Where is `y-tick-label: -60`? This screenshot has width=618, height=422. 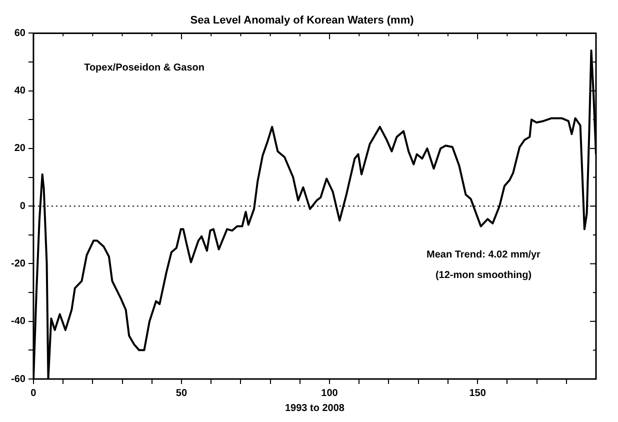
y-tick-label: -60 is located at coordinates (18, 379).